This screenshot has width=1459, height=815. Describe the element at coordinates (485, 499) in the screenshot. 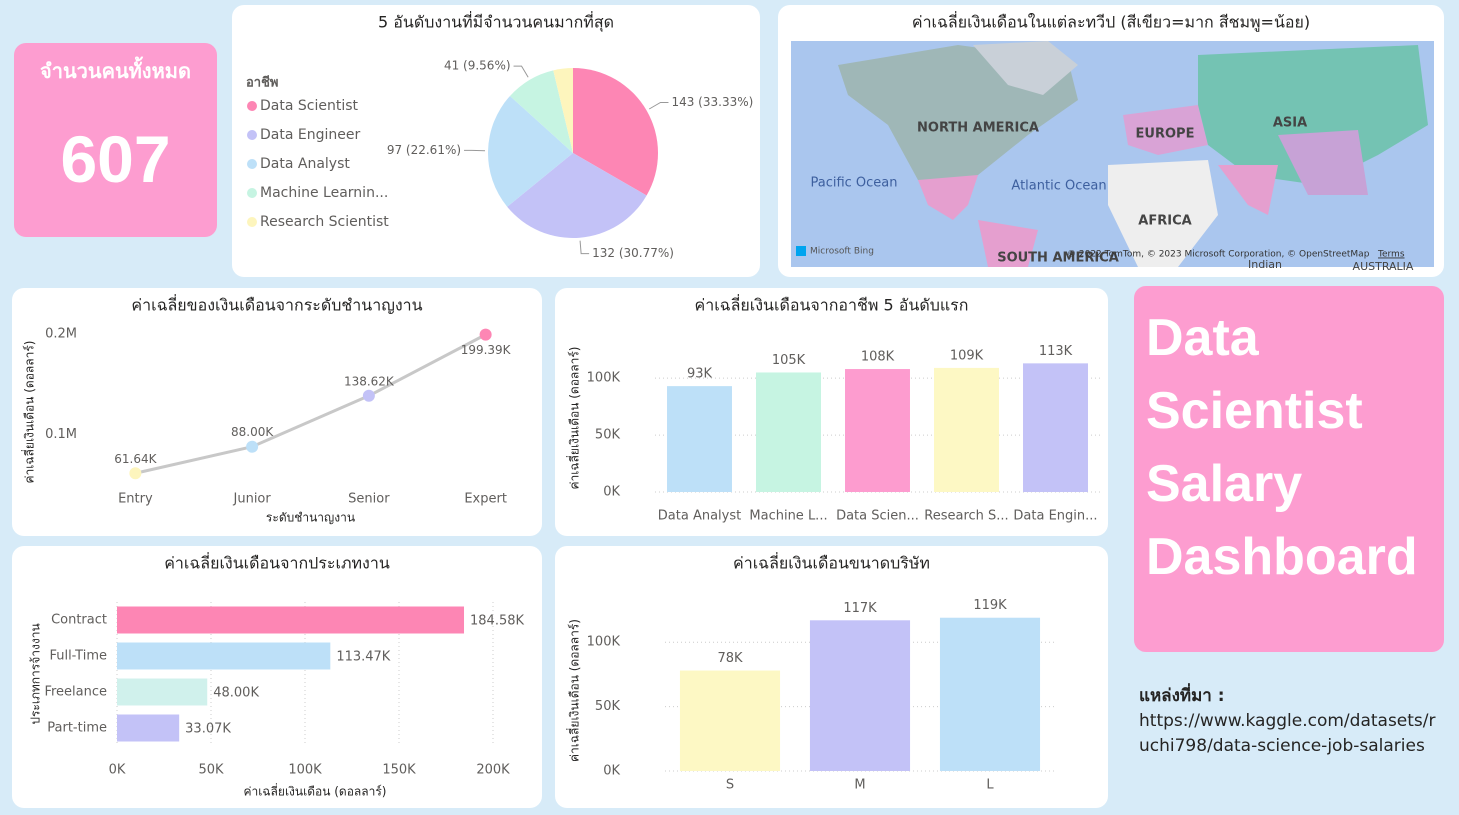

I see `x-tick-label: Expert` at that location.